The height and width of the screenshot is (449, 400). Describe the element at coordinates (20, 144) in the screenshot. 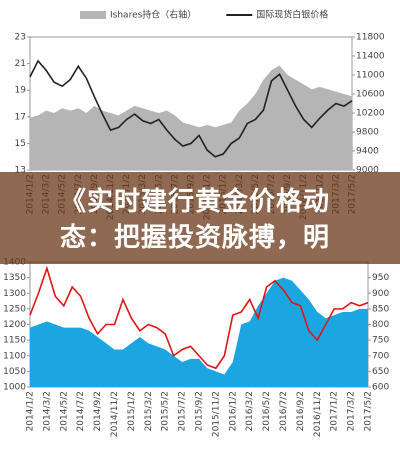

I see `y-tick-label: 15` at that location.